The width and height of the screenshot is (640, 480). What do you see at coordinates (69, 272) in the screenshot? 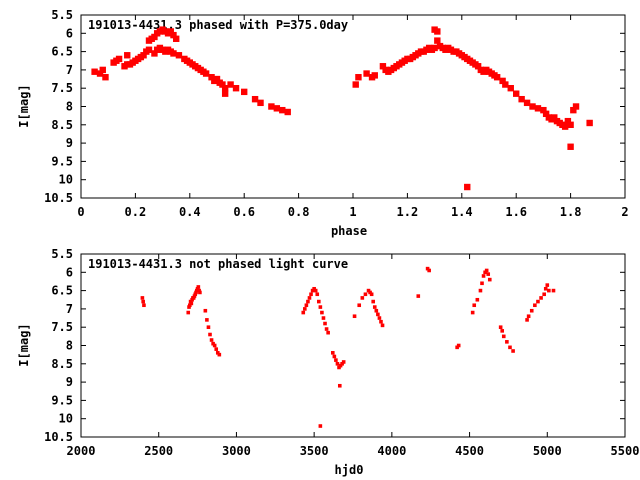
I see `y-tick-label: 6` at bounding box center [69, 272].